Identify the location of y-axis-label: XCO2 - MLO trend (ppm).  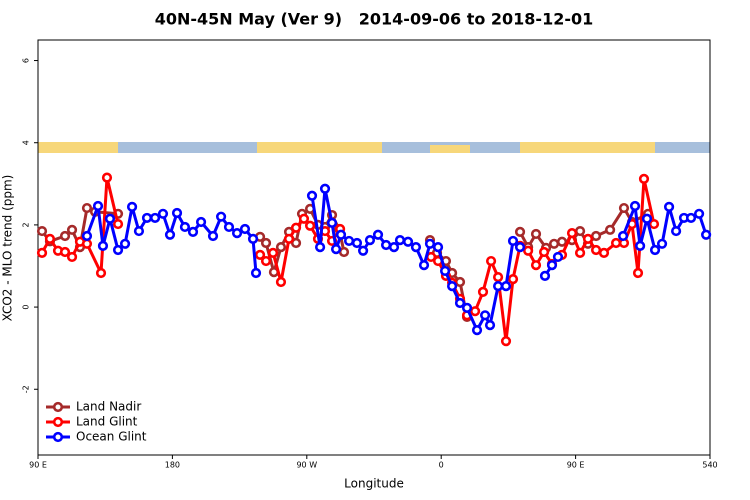
(8, 248).